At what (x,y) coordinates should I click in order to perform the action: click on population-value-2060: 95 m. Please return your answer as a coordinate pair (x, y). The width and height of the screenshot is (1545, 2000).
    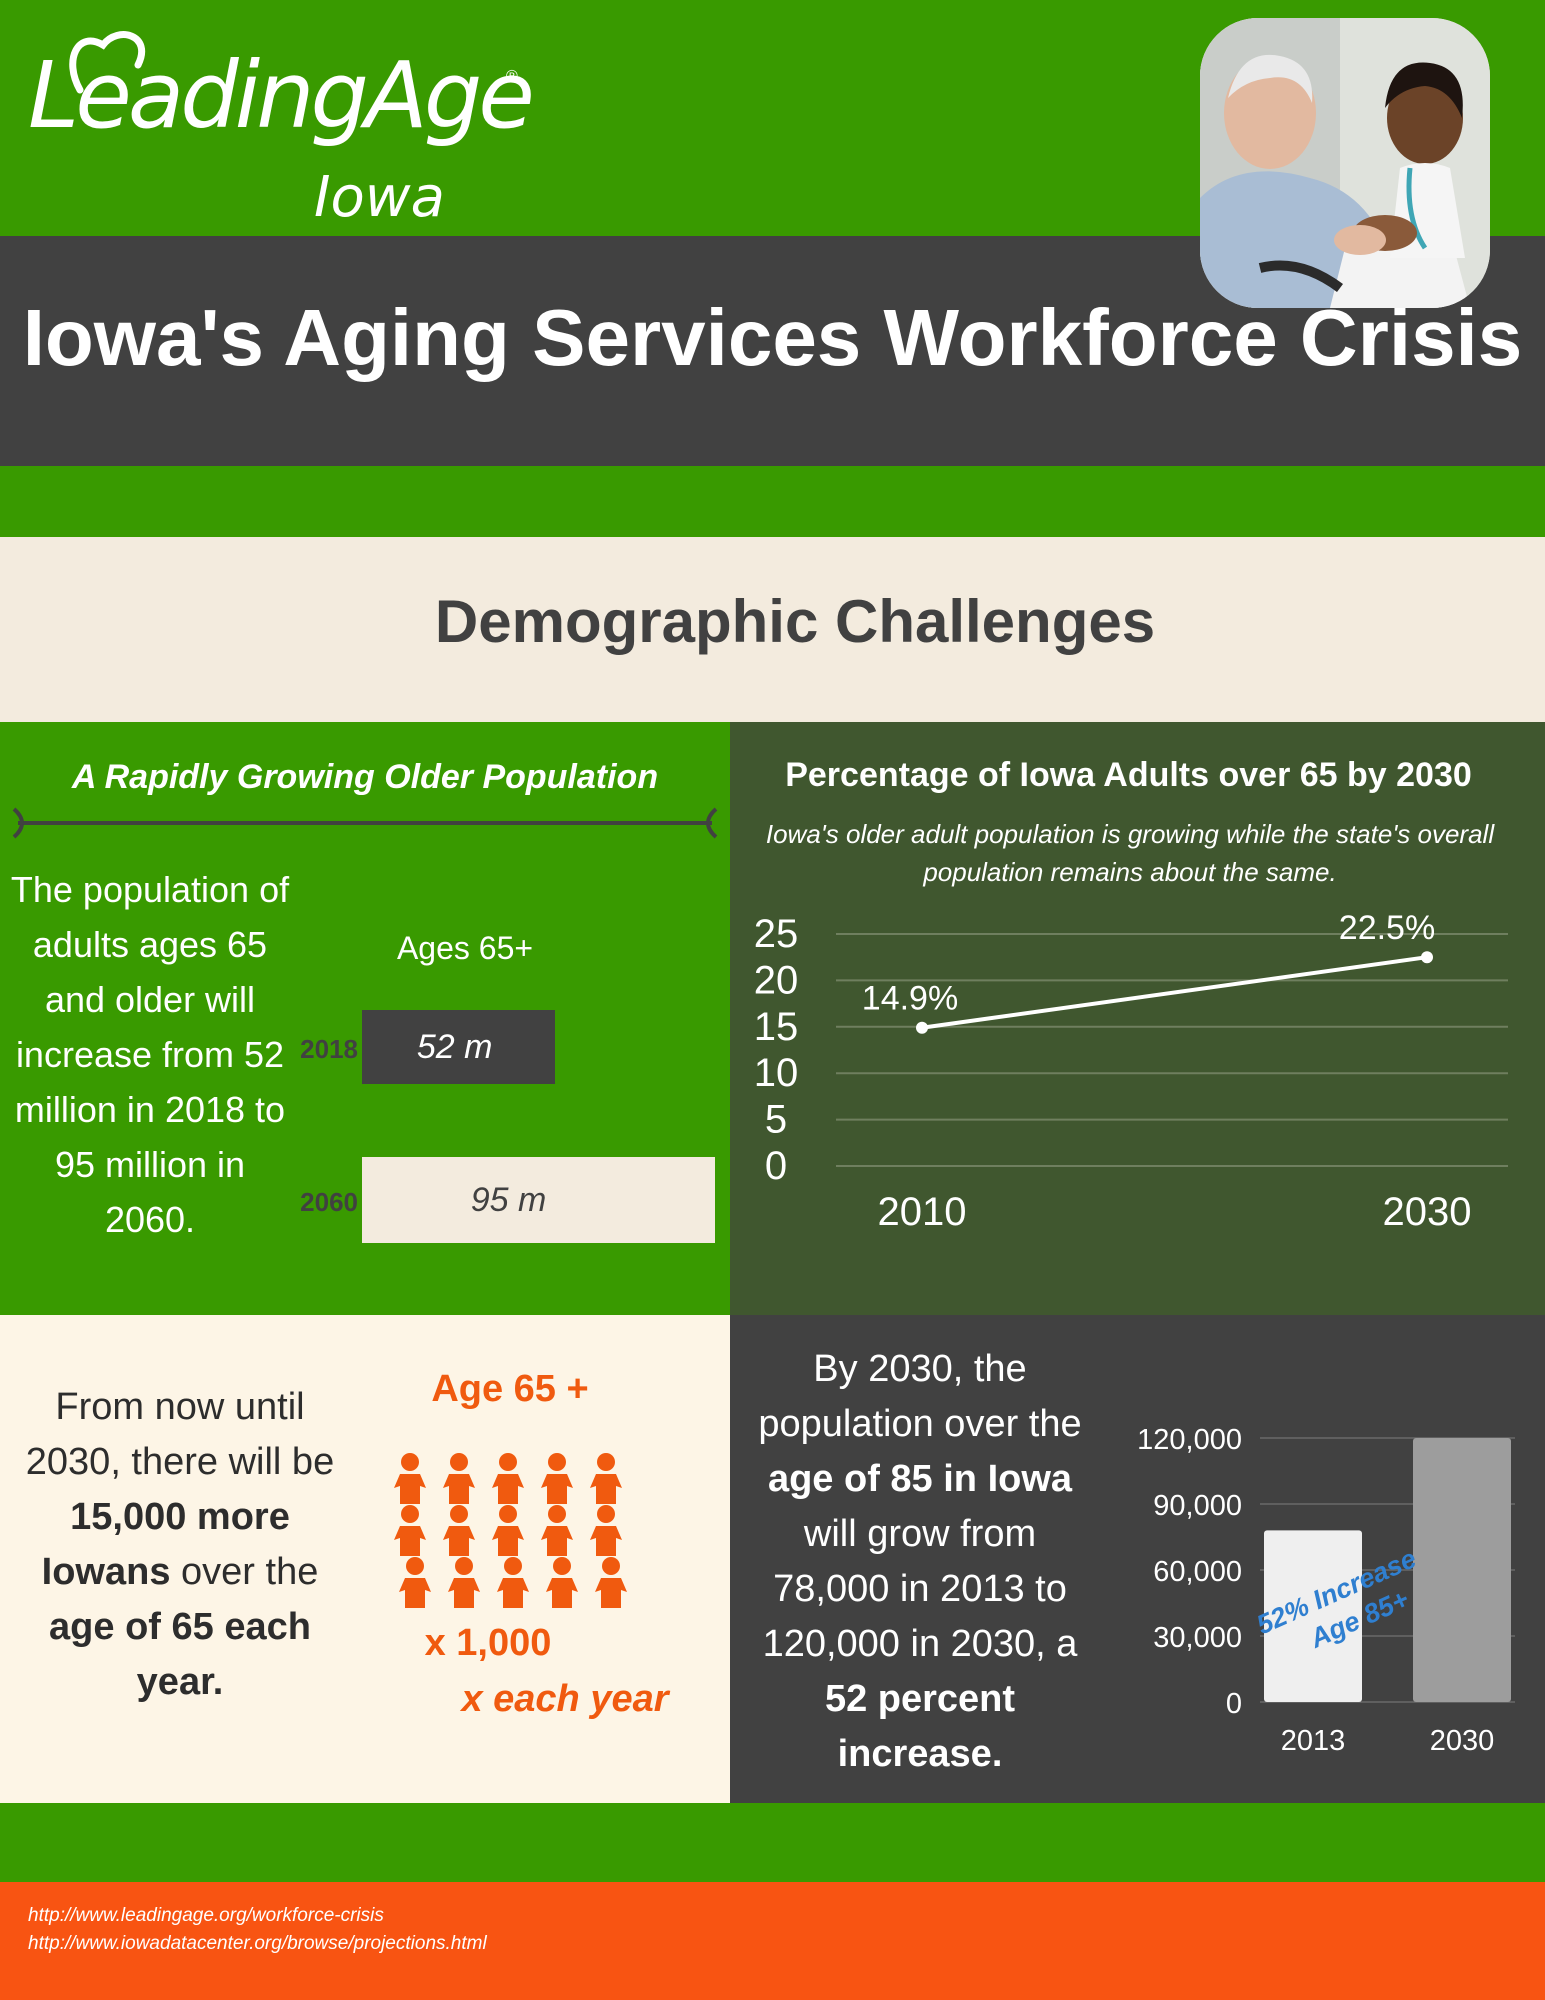
    Looking at the image, I should click on (508, 1199).